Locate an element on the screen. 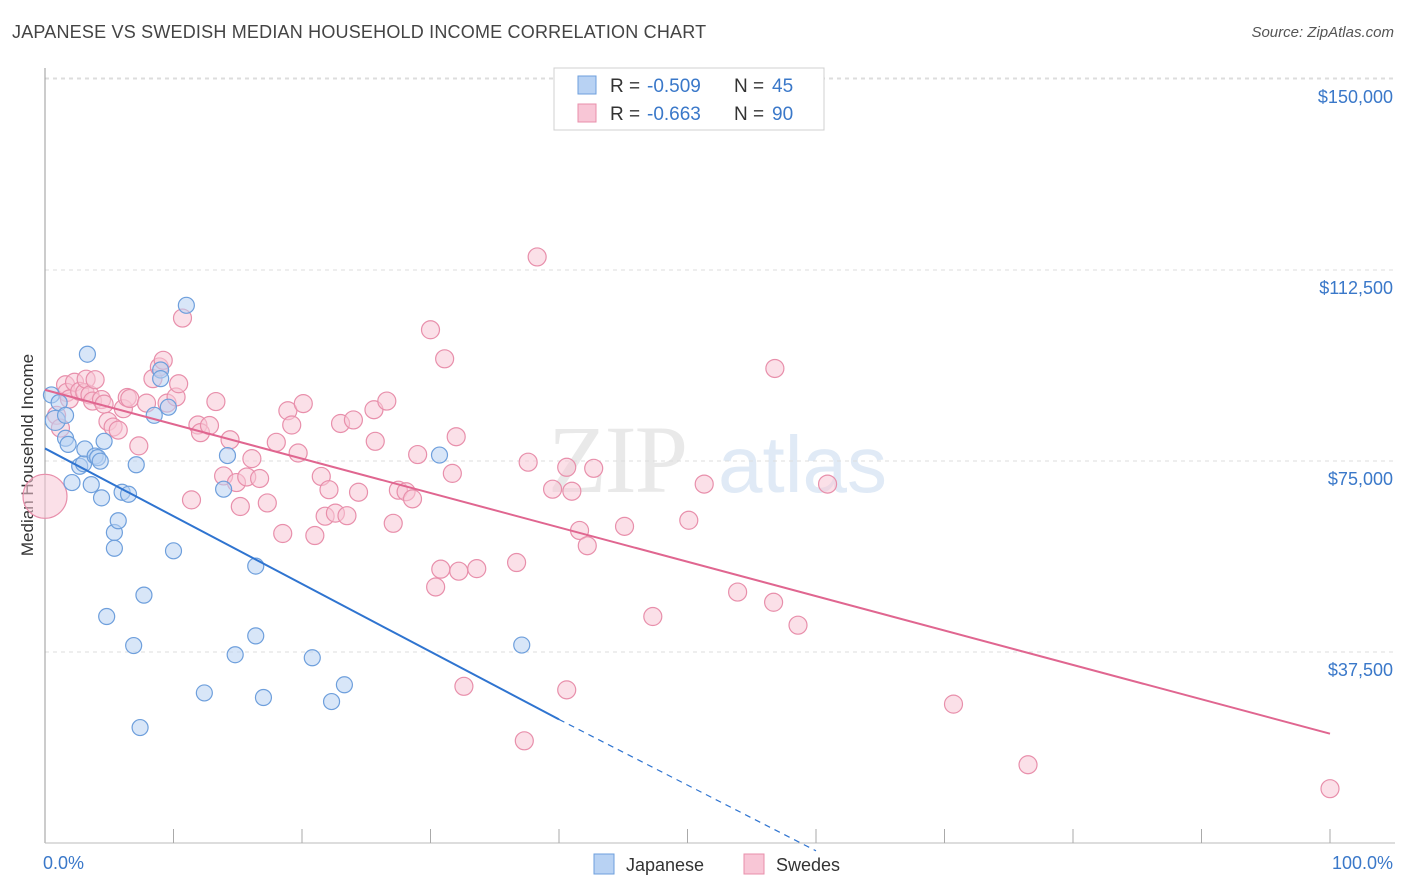 The width and height of the screenshot is (1406, 892). x-tick-label-min: 0.0% is located at coordinates (63, 863).